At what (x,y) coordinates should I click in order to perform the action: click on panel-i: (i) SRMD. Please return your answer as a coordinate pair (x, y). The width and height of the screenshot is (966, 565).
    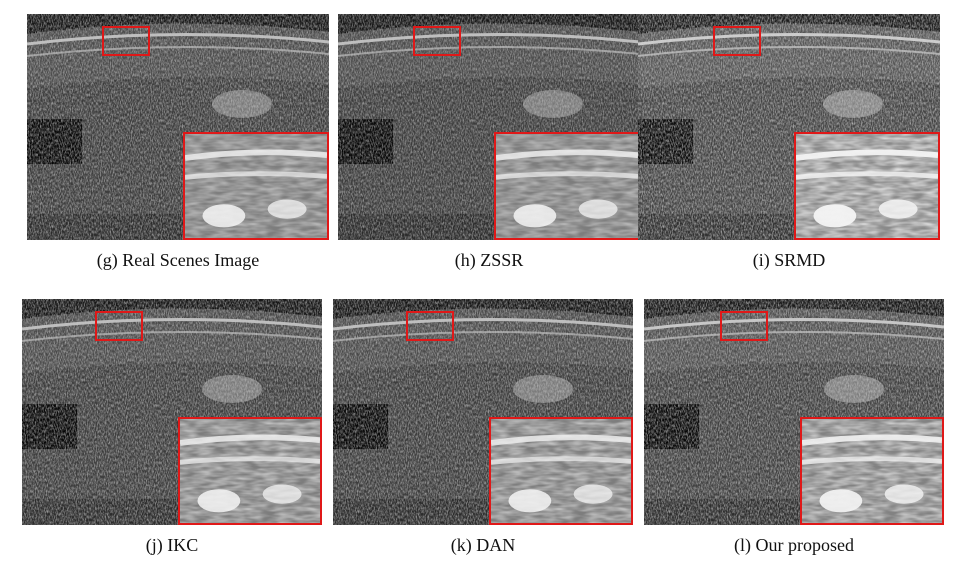
    Looking at the image, I should click on (789, 149).